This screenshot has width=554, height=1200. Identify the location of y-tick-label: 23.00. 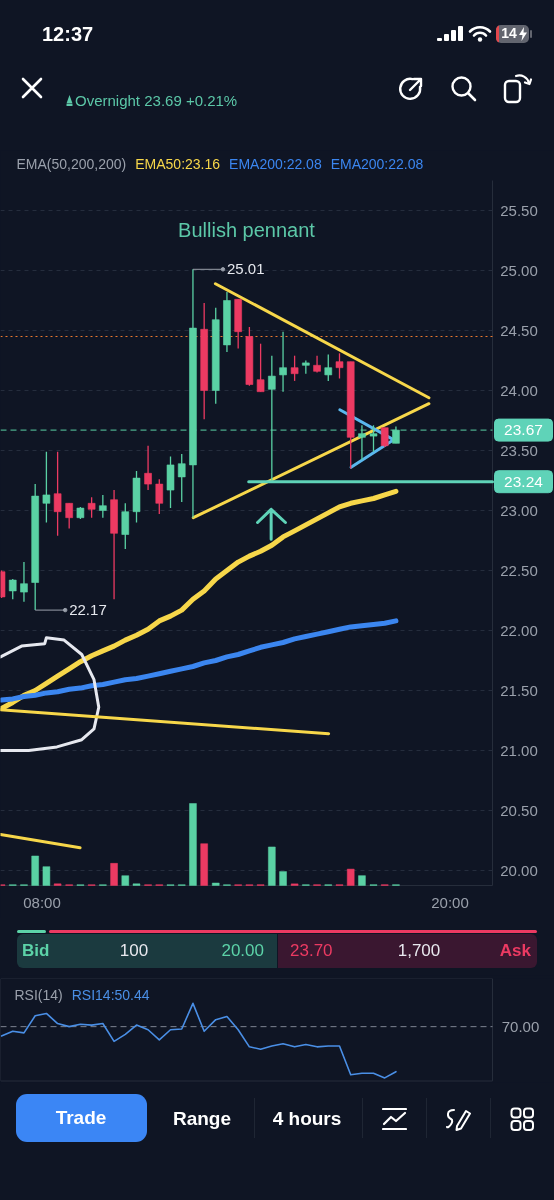
(519, 510).